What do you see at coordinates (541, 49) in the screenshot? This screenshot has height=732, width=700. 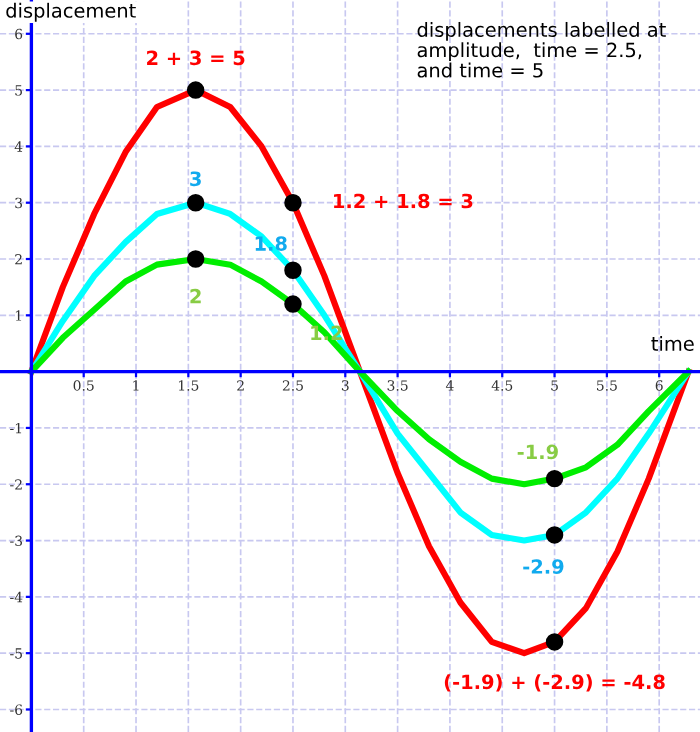 I see `annotation: displacements labelled at amplitude, time = 2.5, and time = 5` at bounding box center [541, 49].